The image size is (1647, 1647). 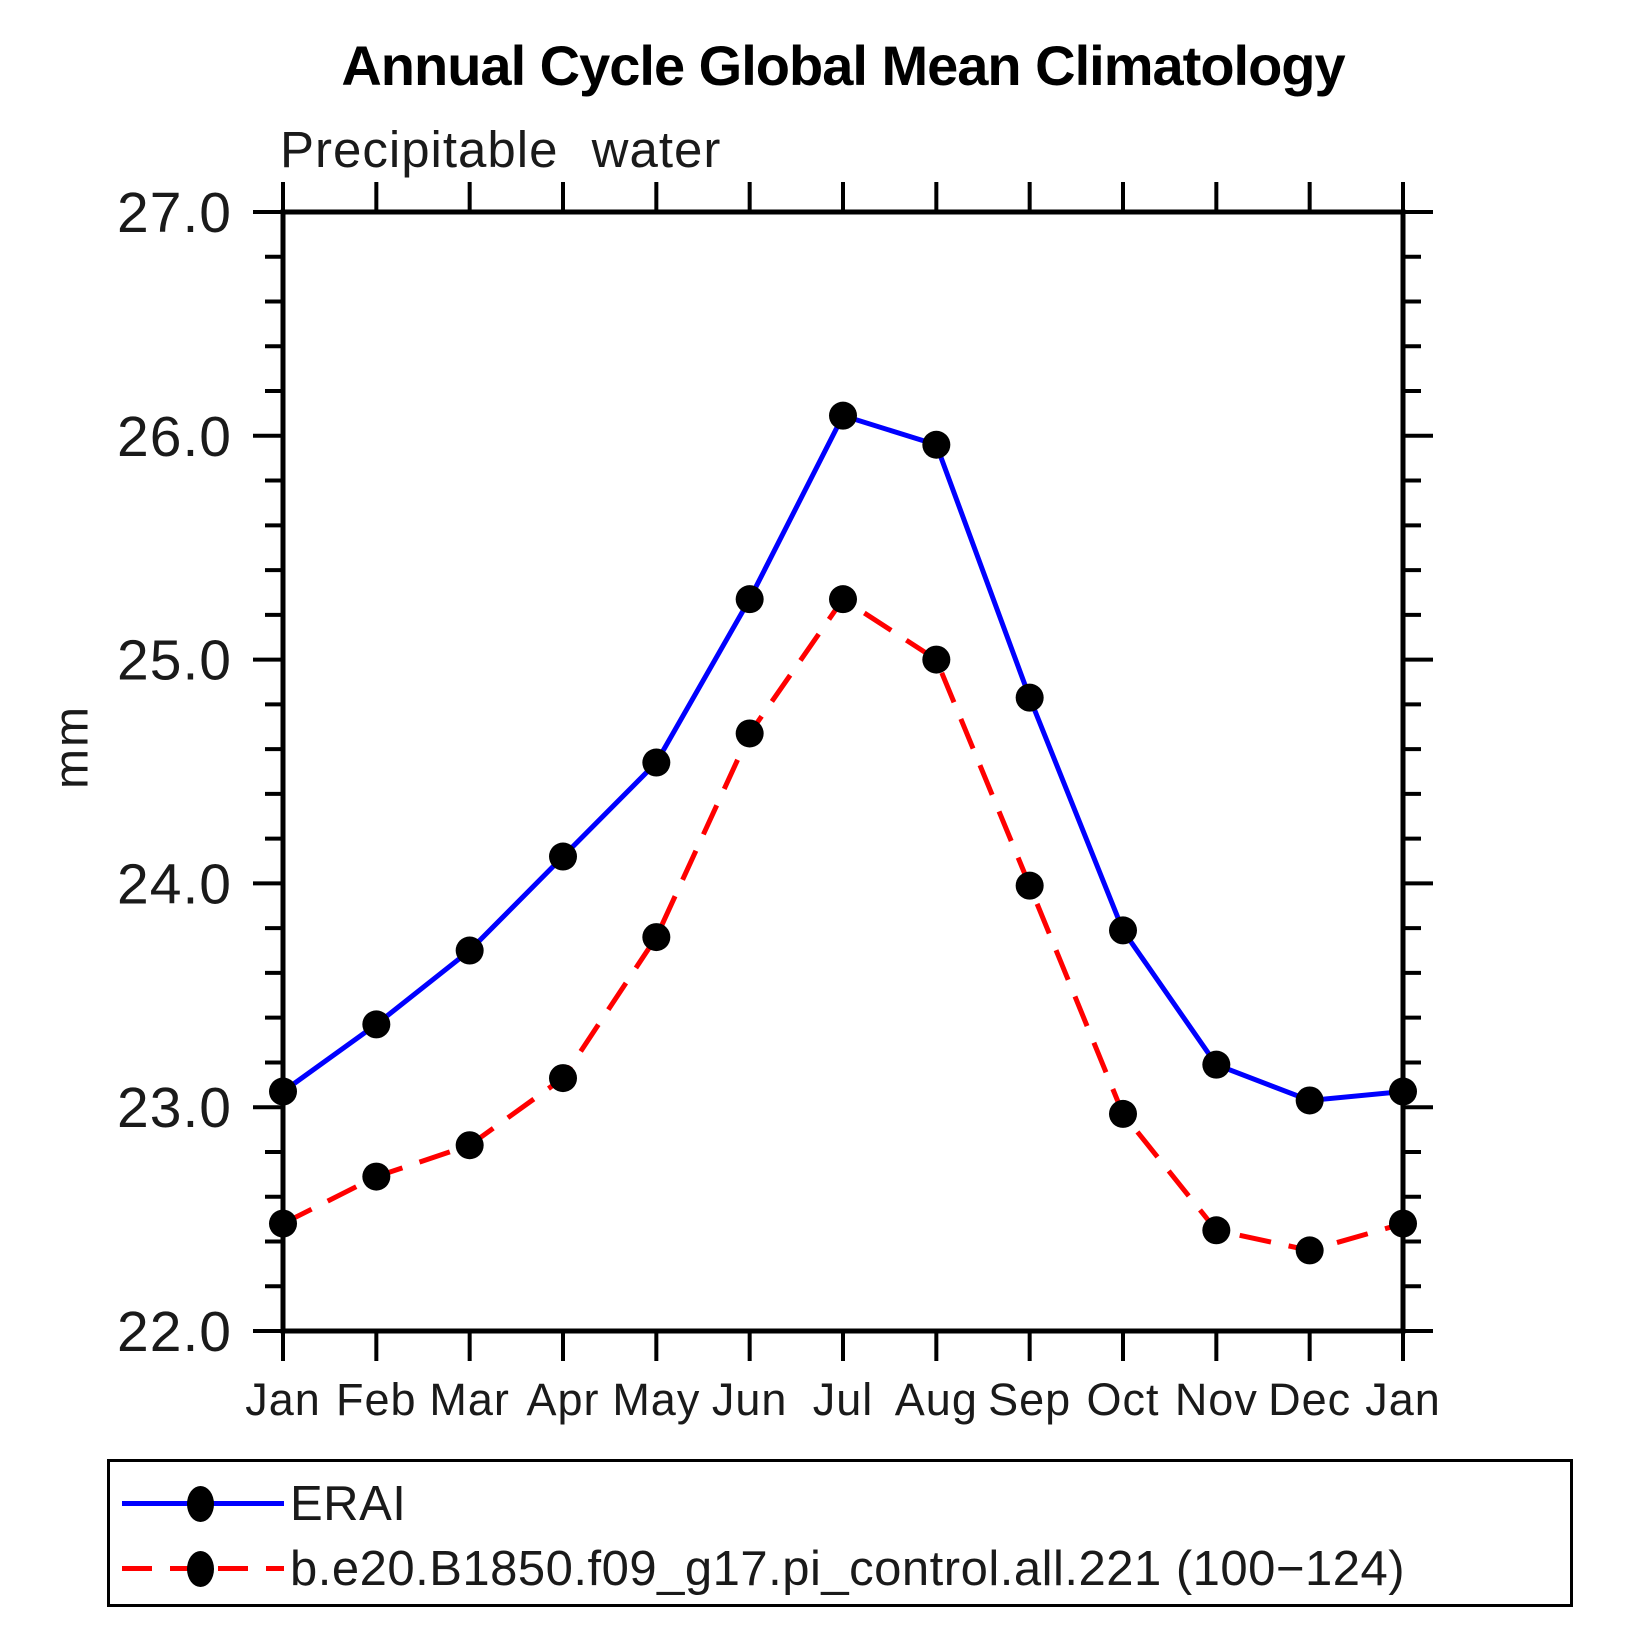 What do you see at coordinates (174, 1108) in the screenshot?
I see `y-tick-label: 23.0` at bounding box center [174, 1108].